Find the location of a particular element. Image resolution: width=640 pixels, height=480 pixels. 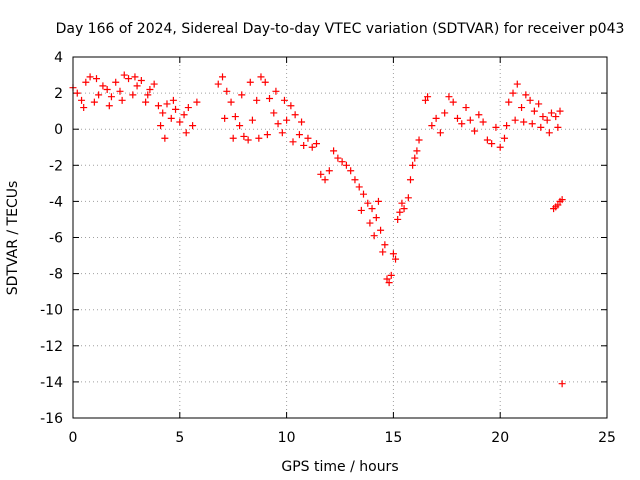

x-tick-label: 20 is located at coordinates (500, 438).